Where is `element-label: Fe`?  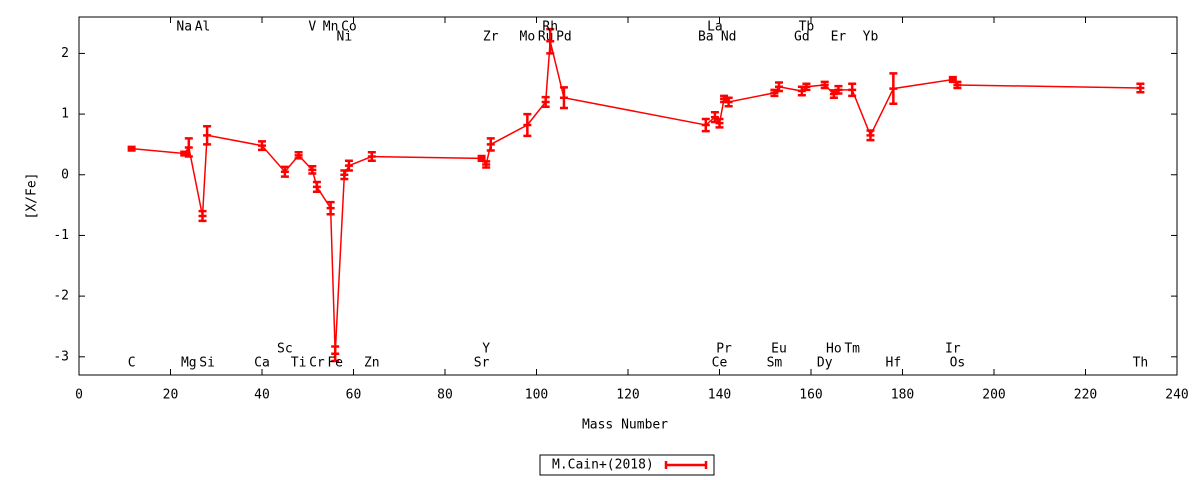
element-label: Fe is located at coordinates (335, 363).